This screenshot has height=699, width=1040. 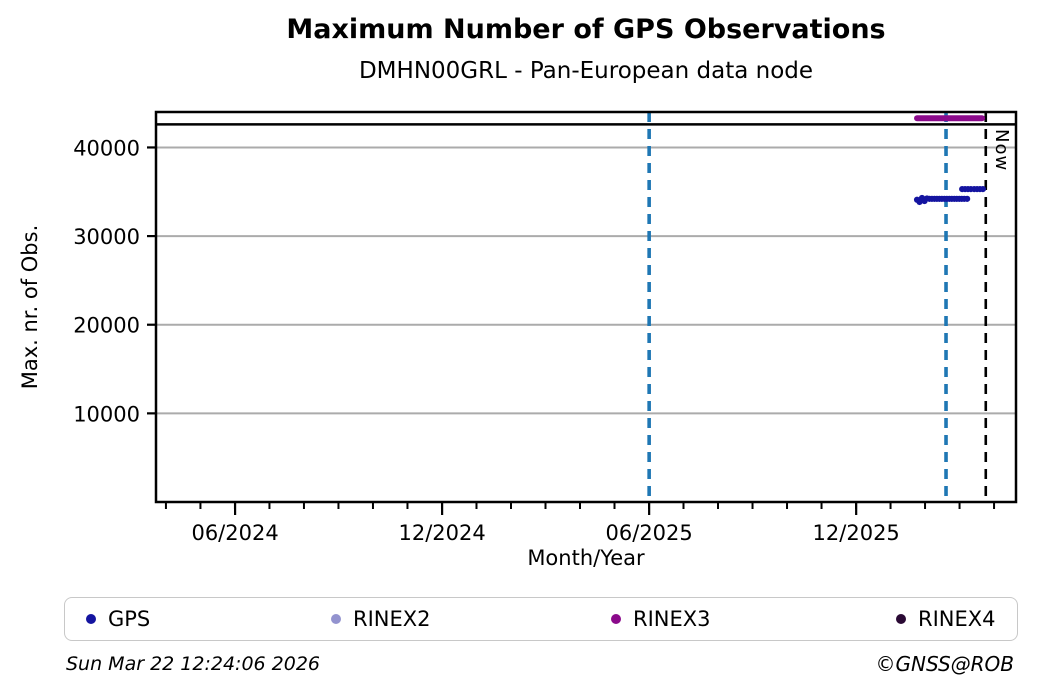 What do you see at coordinates (106, 148) in the screenshot?
I see `y-tick-label: 40000` at bounding box center [106, 148].